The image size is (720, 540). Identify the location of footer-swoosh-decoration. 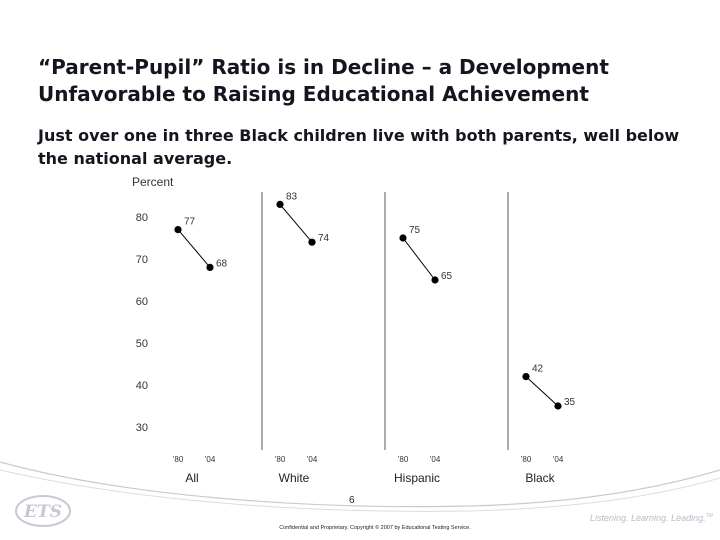
(360, 486).